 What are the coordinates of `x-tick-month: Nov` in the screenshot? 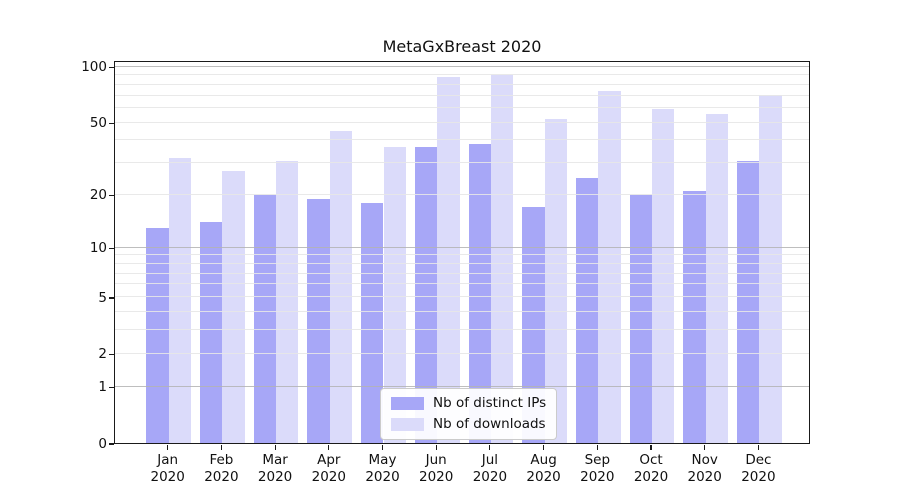 It's located at (704, 460).